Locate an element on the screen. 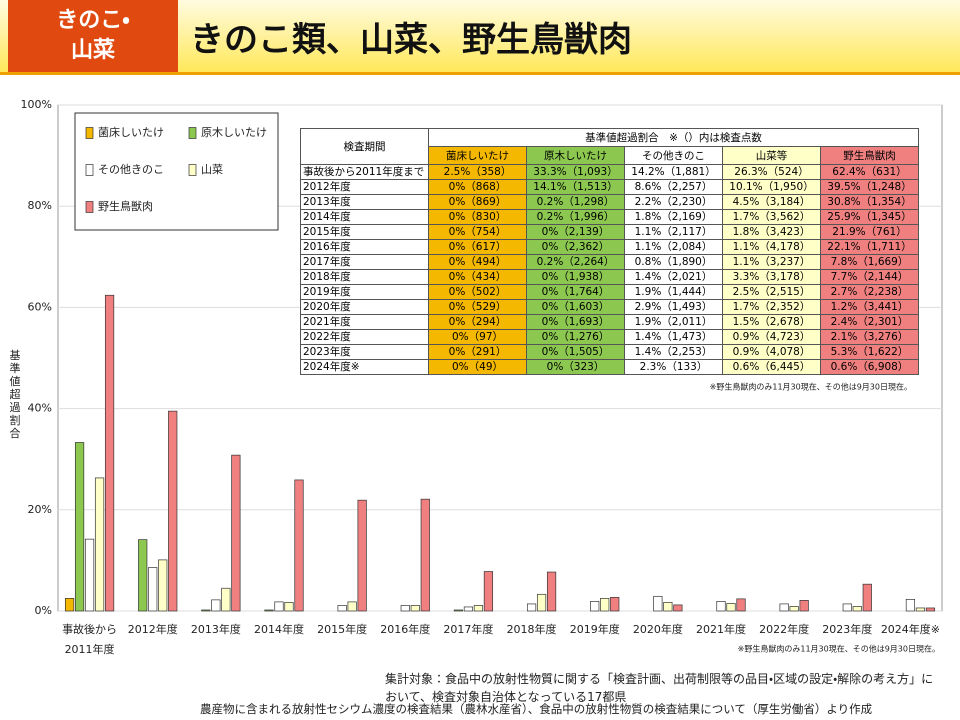 This screenshot has width=960, height=720. table-cell: 7.7%（2,144） is located at coordinates (869, 277).